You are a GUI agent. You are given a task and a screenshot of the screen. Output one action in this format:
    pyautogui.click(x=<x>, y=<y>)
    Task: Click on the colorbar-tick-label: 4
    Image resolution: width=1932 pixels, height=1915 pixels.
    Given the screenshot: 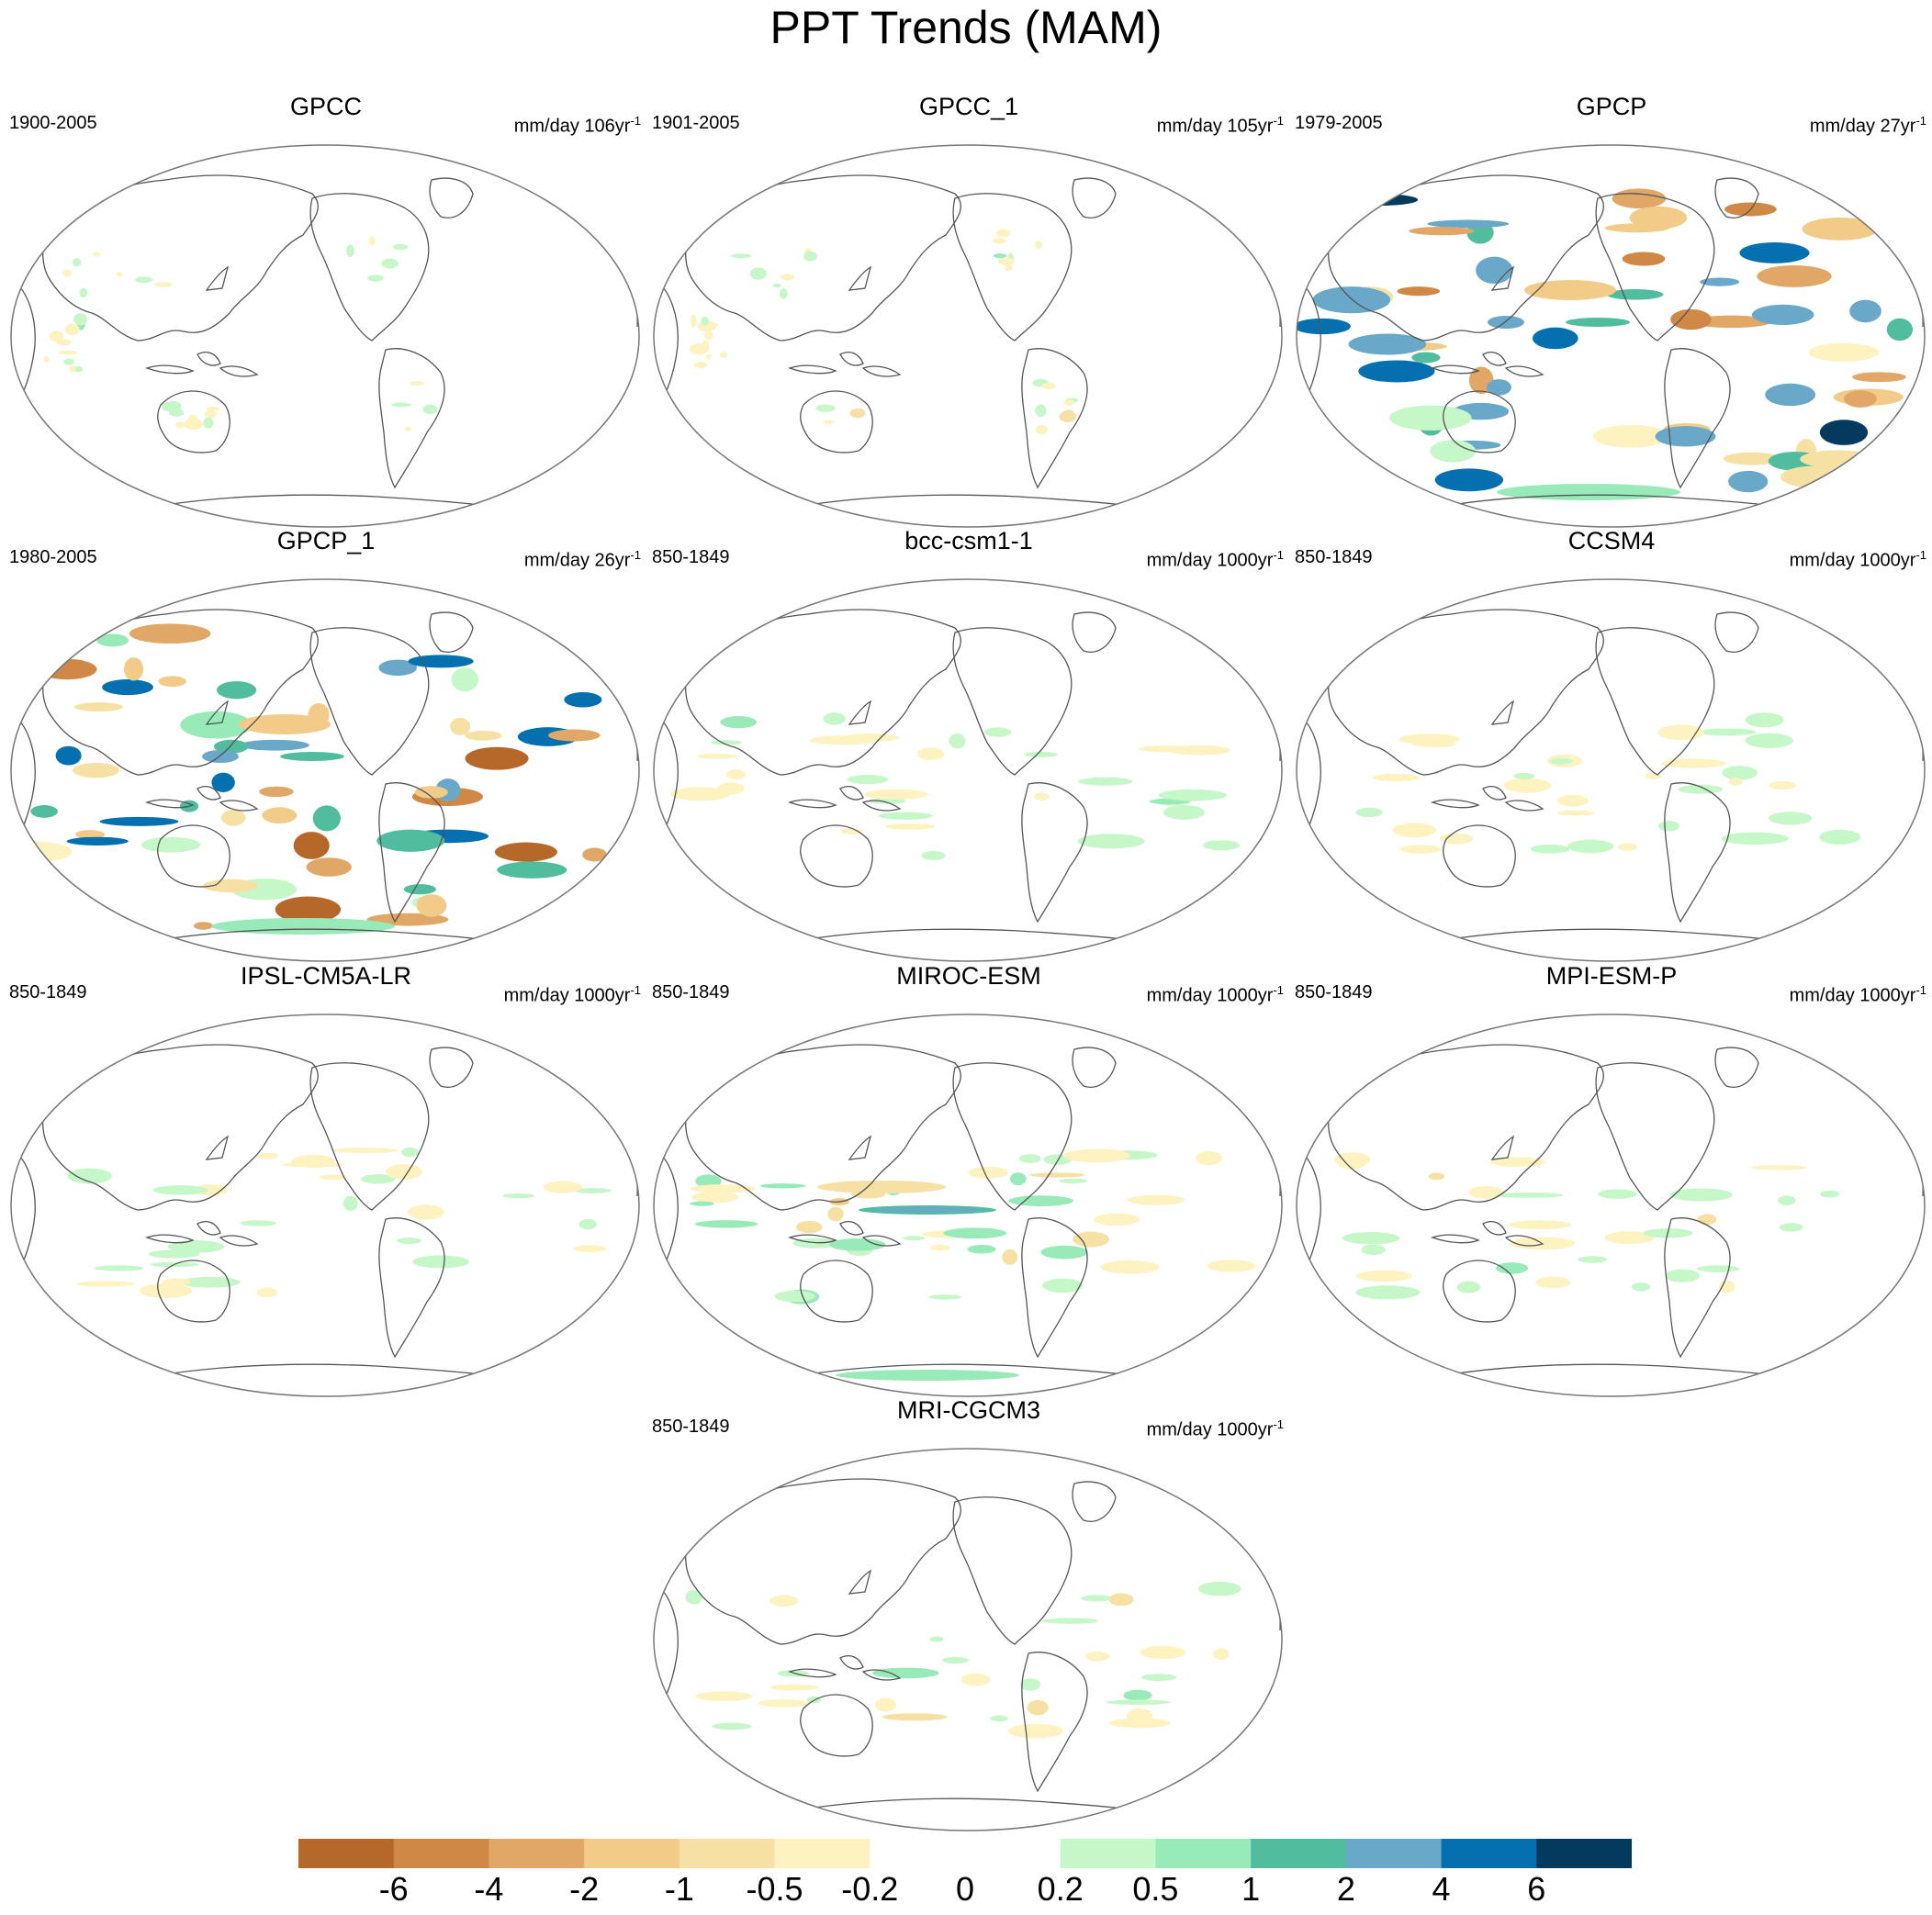 What is the action you would take?
    pyautogui.click(x=1441, y=1889)
    